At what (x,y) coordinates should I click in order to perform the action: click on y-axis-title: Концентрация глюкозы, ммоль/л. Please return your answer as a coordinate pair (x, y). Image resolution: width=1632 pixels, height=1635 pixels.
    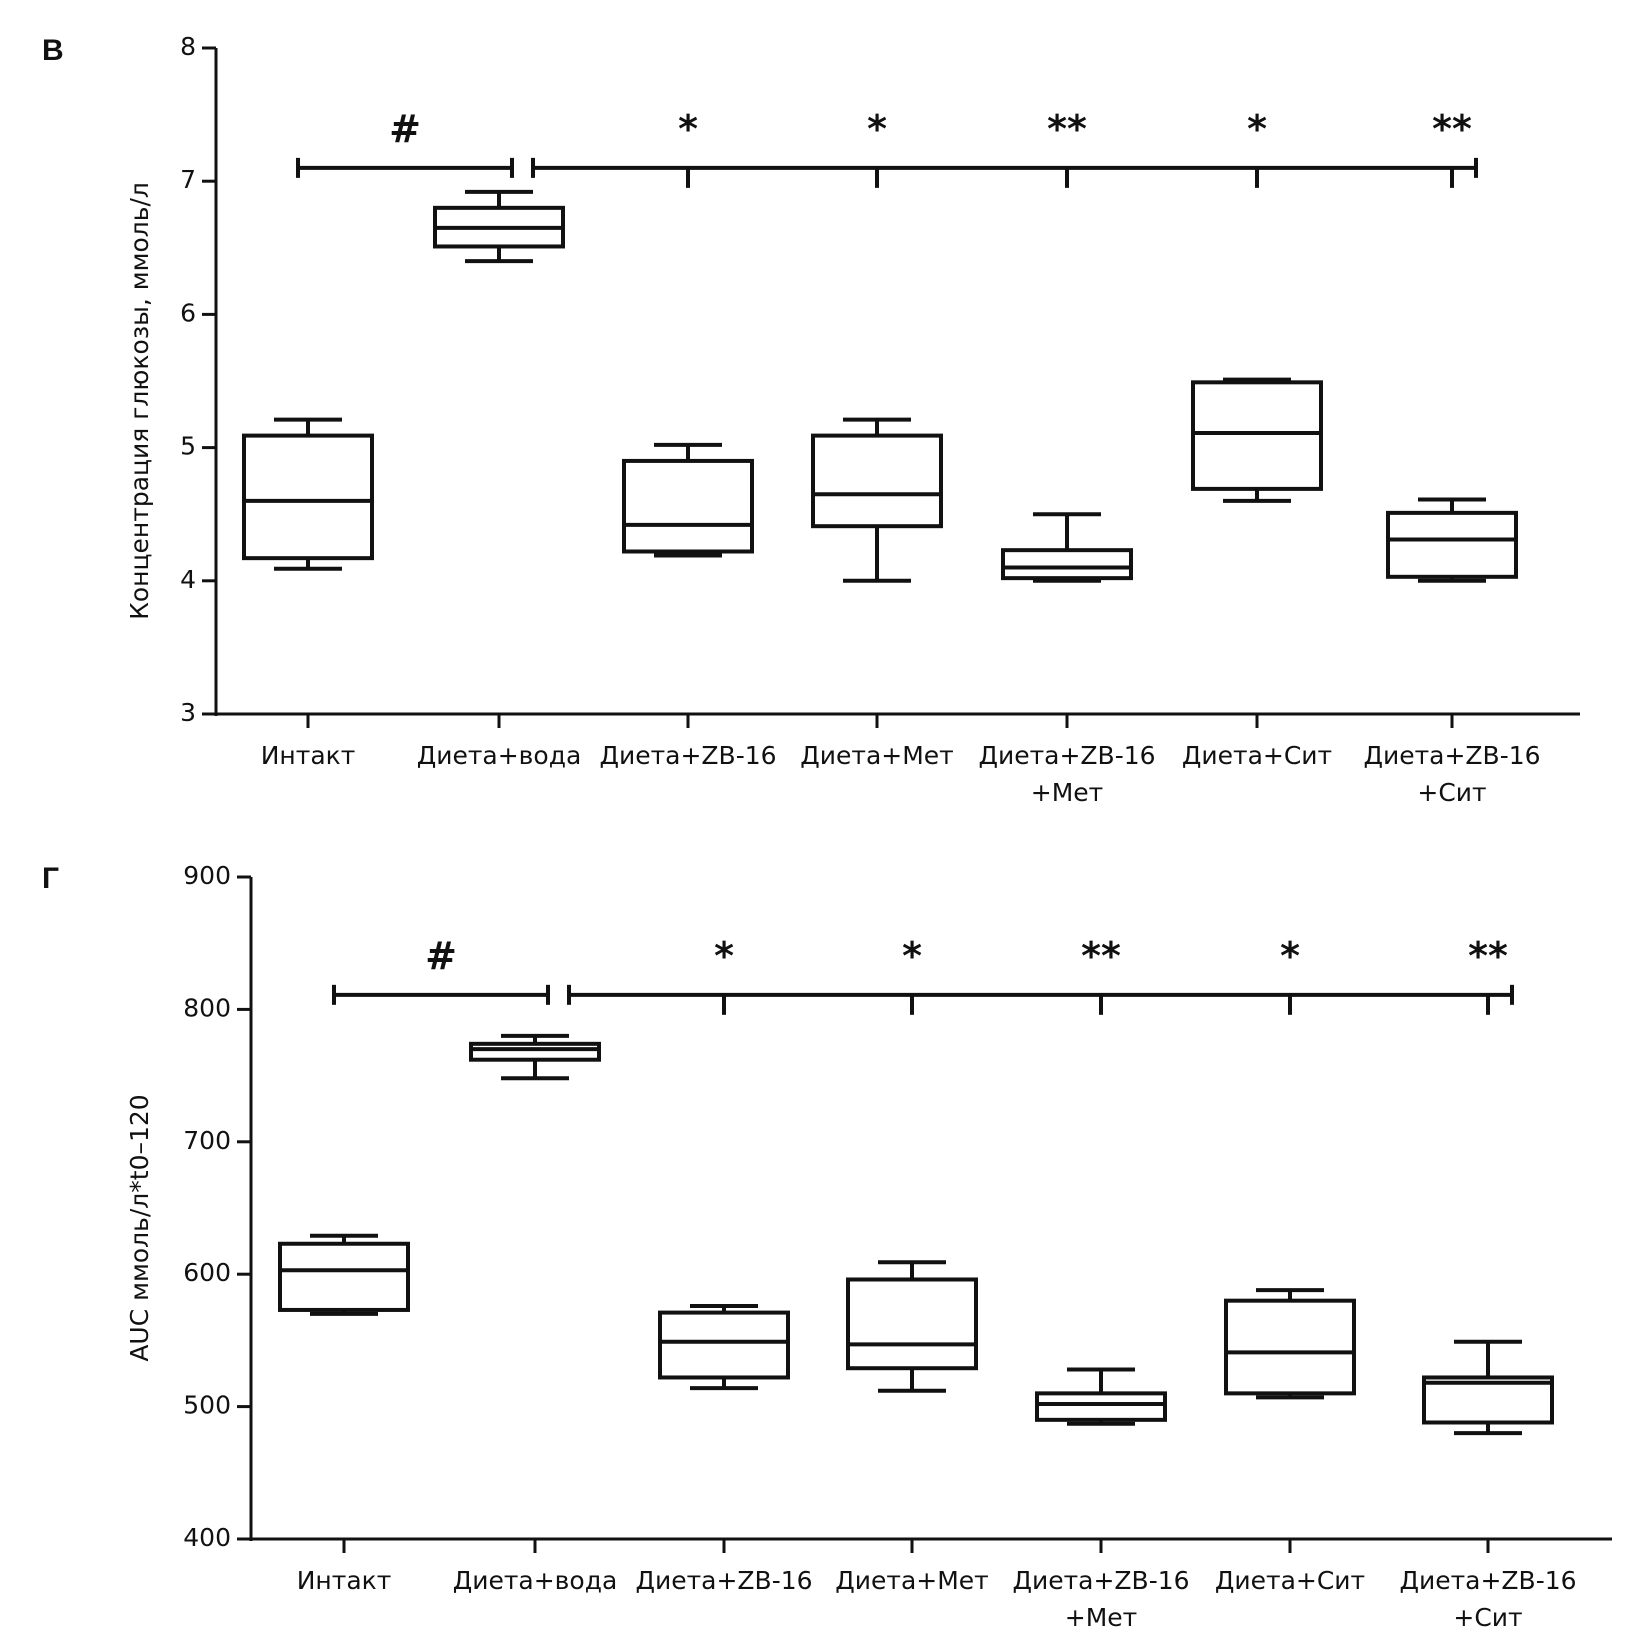
    Looking at the image, I should click on (139, 401).